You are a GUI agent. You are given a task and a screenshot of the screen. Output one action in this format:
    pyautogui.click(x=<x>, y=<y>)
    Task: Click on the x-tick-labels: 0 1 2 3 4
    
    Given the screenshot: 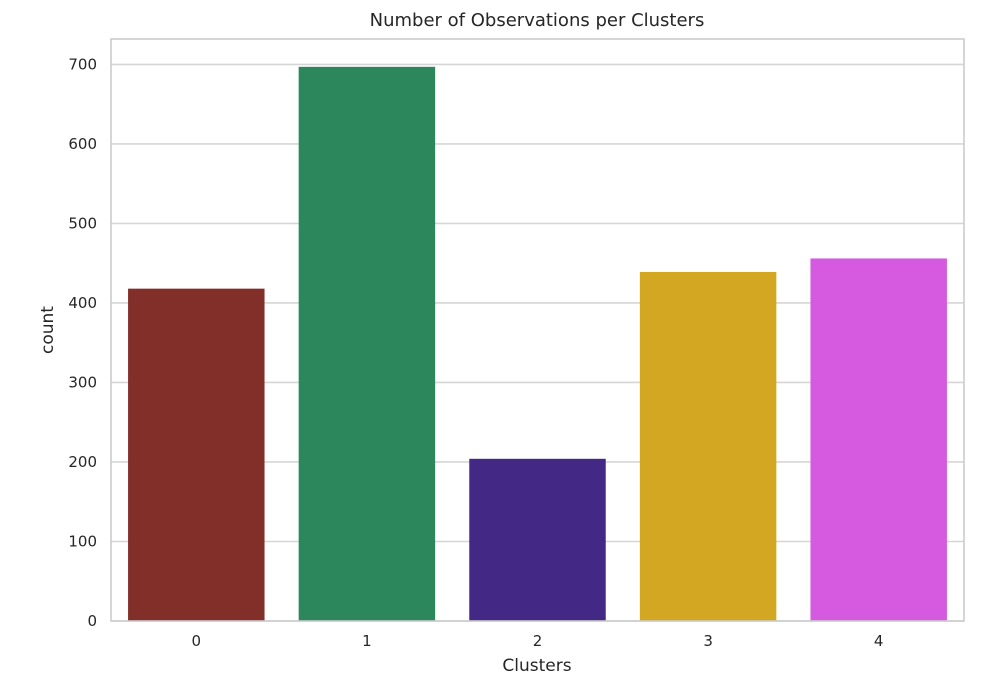 What is the action you would take?
    pyautogui.click(x=538, y=641)
    